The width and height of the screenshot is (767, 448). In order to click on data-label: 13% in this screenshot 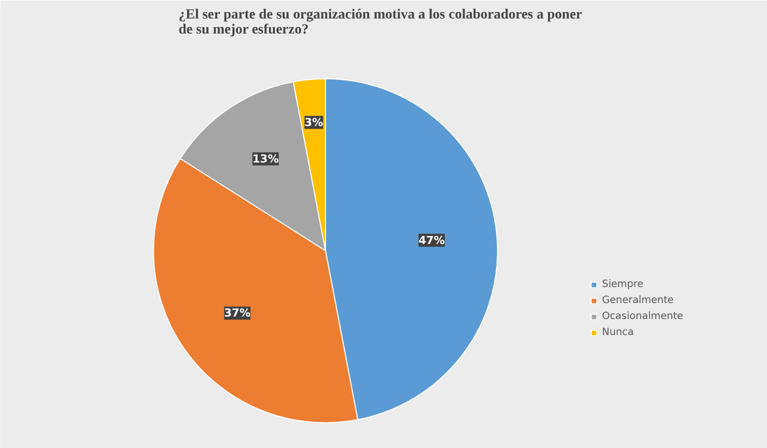, I will do `click(265, 159)`.